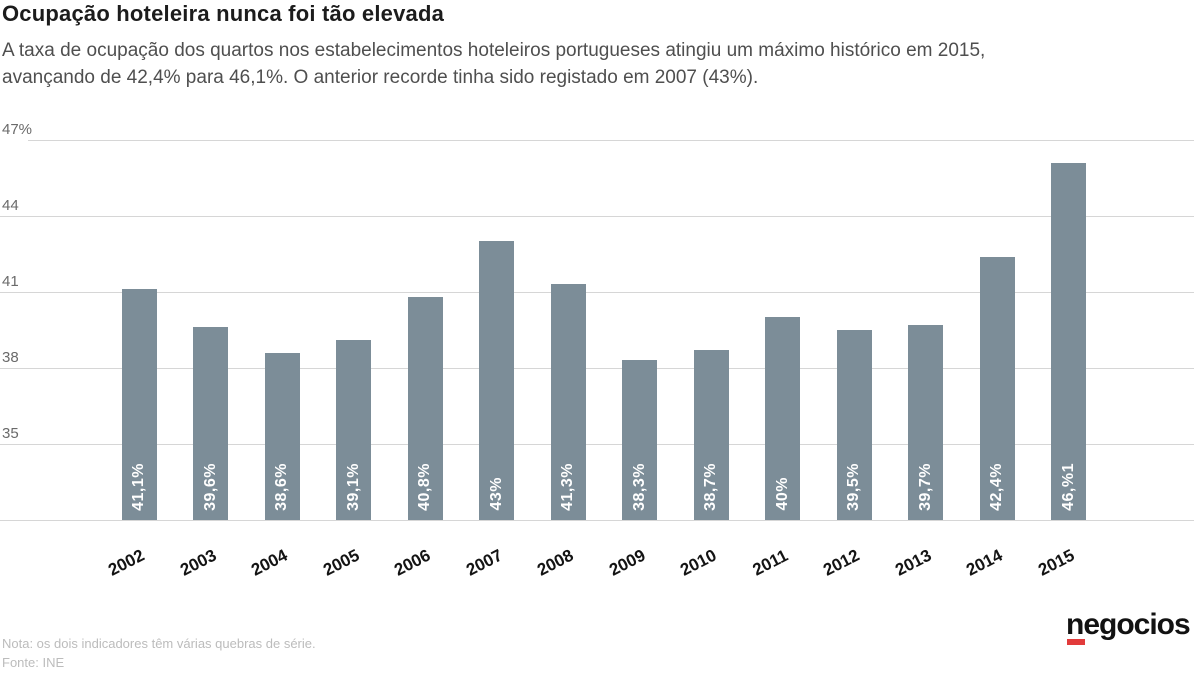 This screenshot has width=1200, height=676. Describe the element at coordinates (841, 562) in the screenshot. I see `xtick-label-2012: 2012` at that location.